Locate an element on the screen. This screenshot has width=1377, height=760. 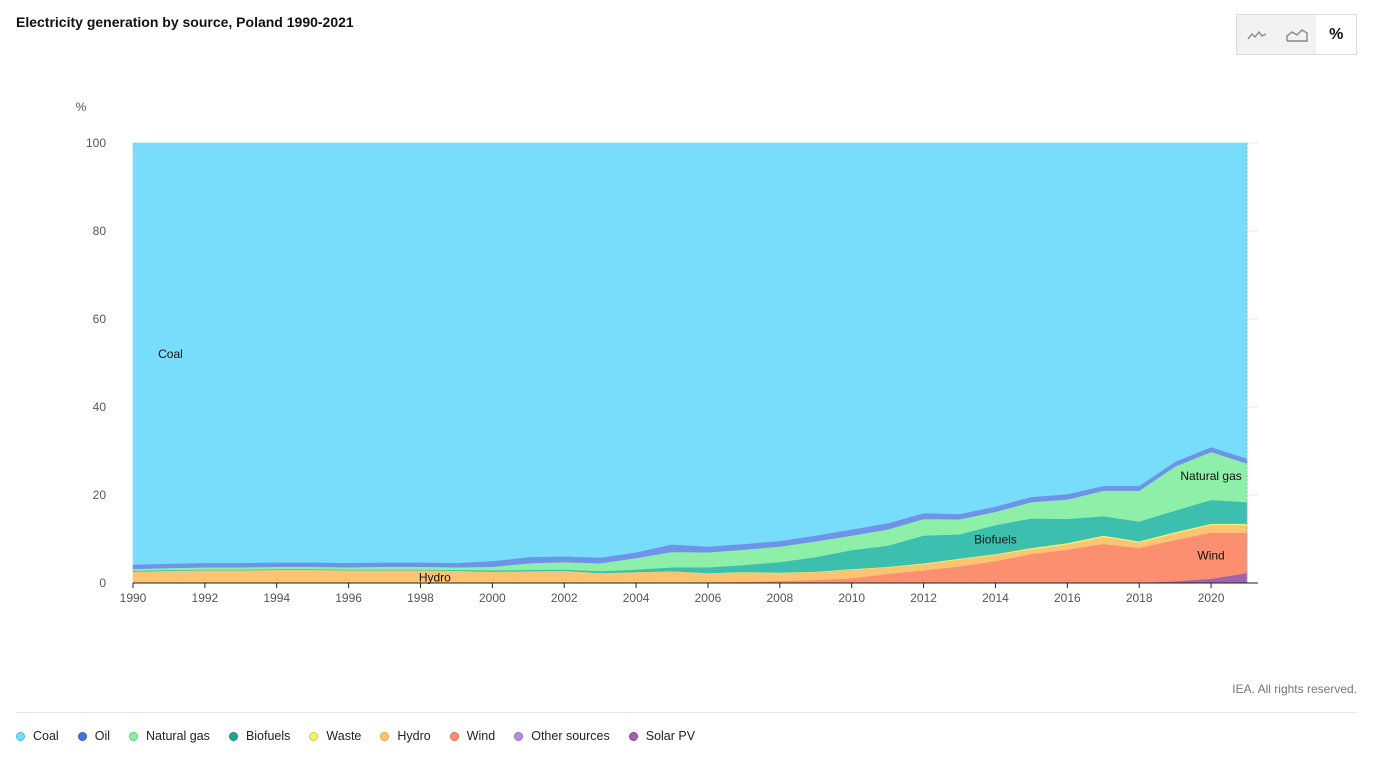
view-toggle: % is located at coordinates (1296, 34).